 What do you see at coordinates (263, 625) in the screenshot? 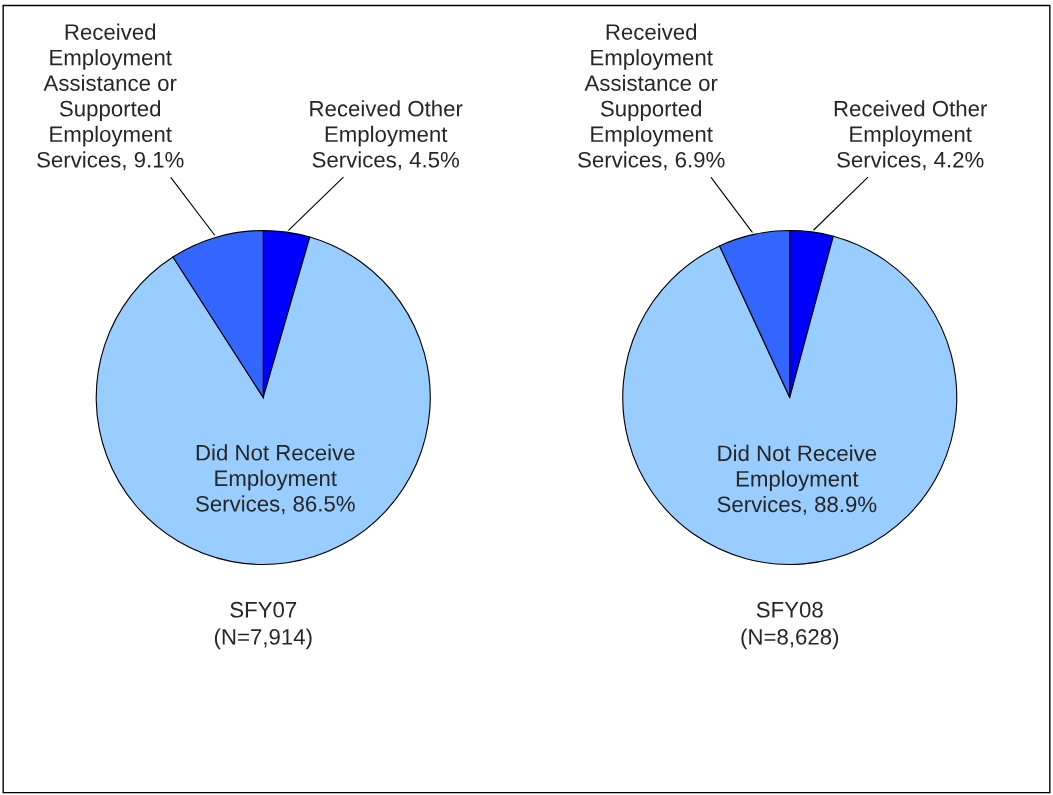
I see `text: SFY07 (N=7,914)` at bounding box center [263, 625].